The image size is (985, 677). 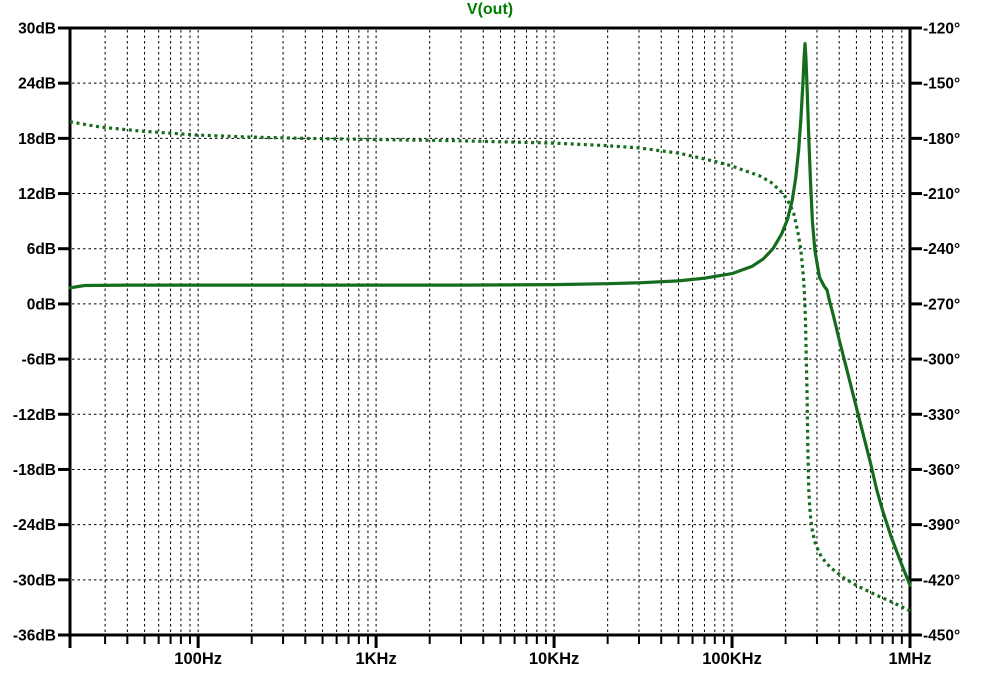 I want to click on right-axis-tick-label: -270°, so click(x=941, y=304).